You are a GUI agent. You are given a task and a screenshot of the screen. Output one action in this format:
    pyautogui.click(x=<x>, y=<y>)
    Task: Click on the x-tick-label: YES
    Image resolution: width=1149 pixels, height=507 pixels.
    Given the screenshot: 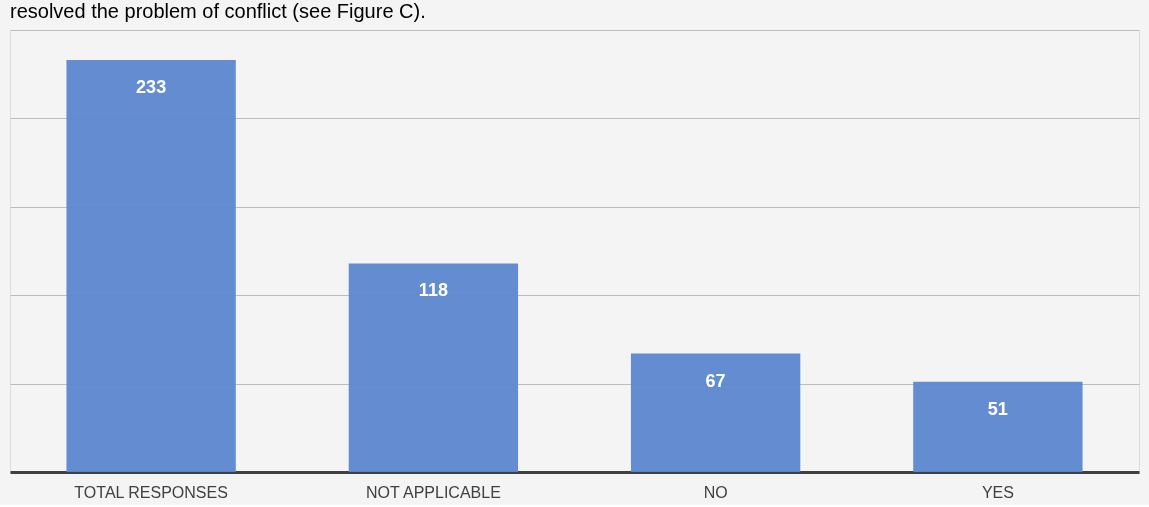 What is the action you would take?
    pyautogui.click(x=997, y=492)
    